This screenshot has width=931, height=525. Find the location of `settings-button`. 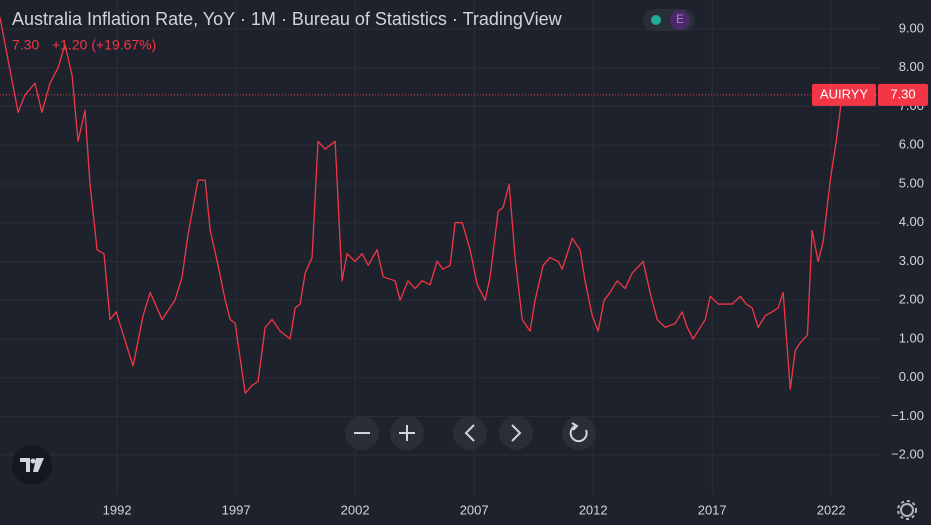

settings-button is located at coordinates (907, 510).